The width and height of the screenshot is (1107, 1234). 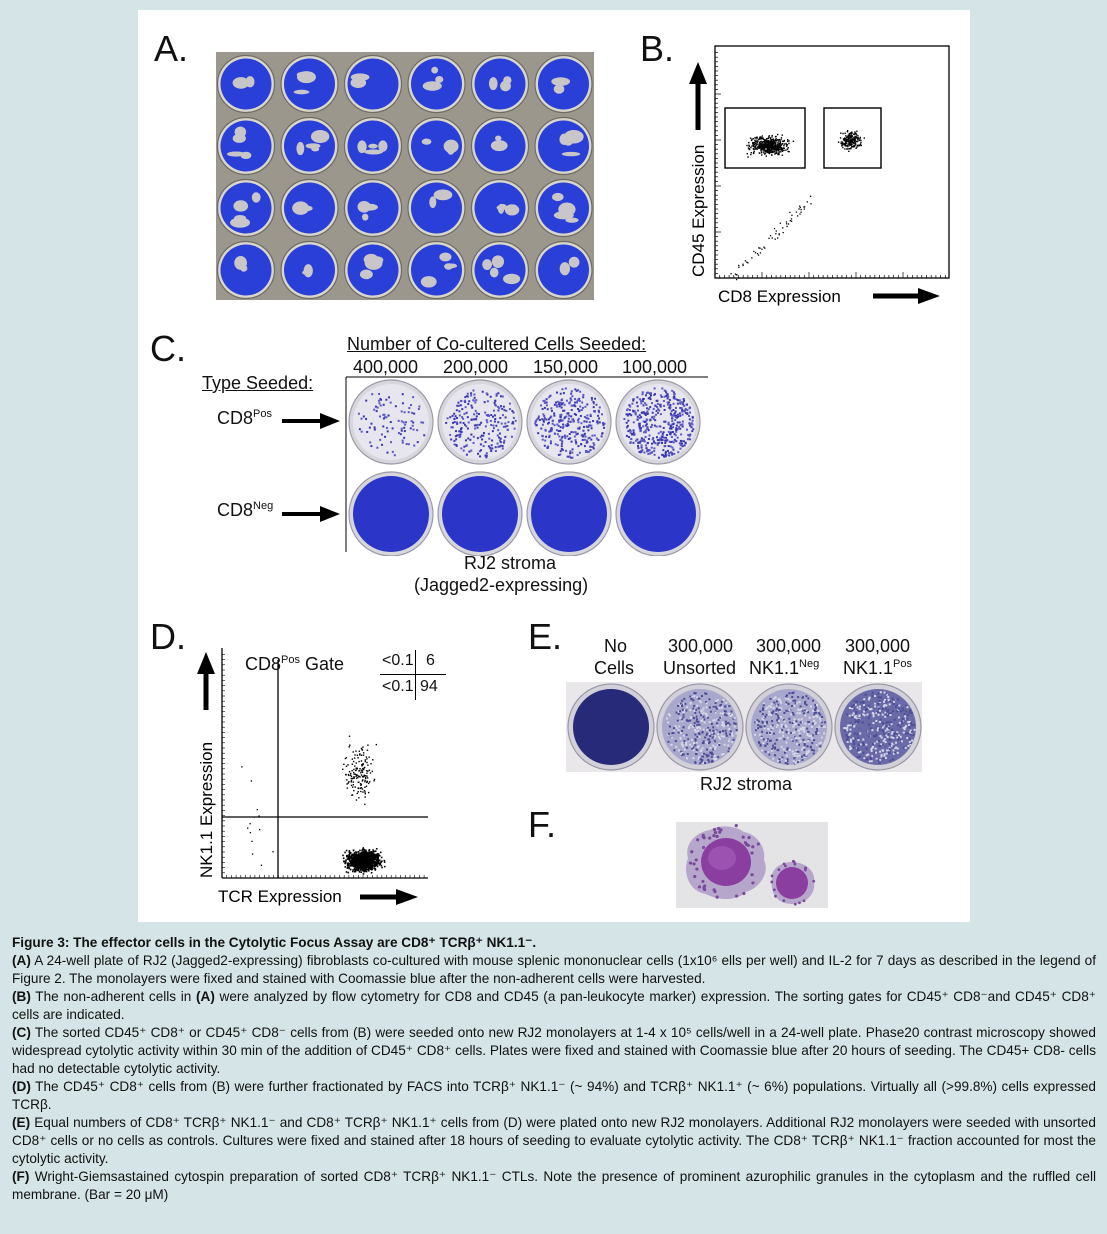 What do you see at coordinates (280, 896) in the screenshot?
I see `panel-d-x-label: TCR Expression` at bounding box center [280, 896].